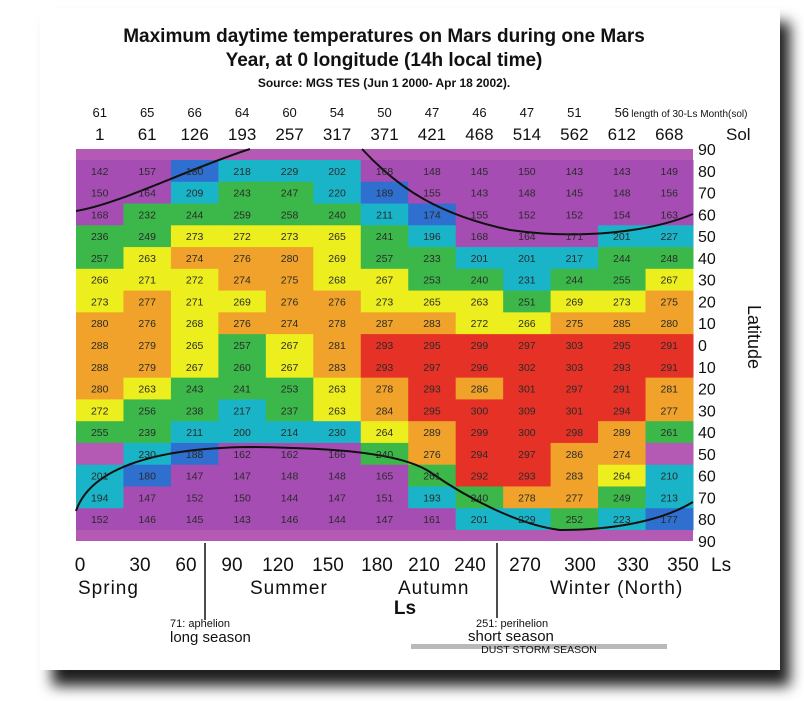 Image resolution: width=804 pixels, height=701 pixels. I want to click on boundary-curve, so click(163, 180).